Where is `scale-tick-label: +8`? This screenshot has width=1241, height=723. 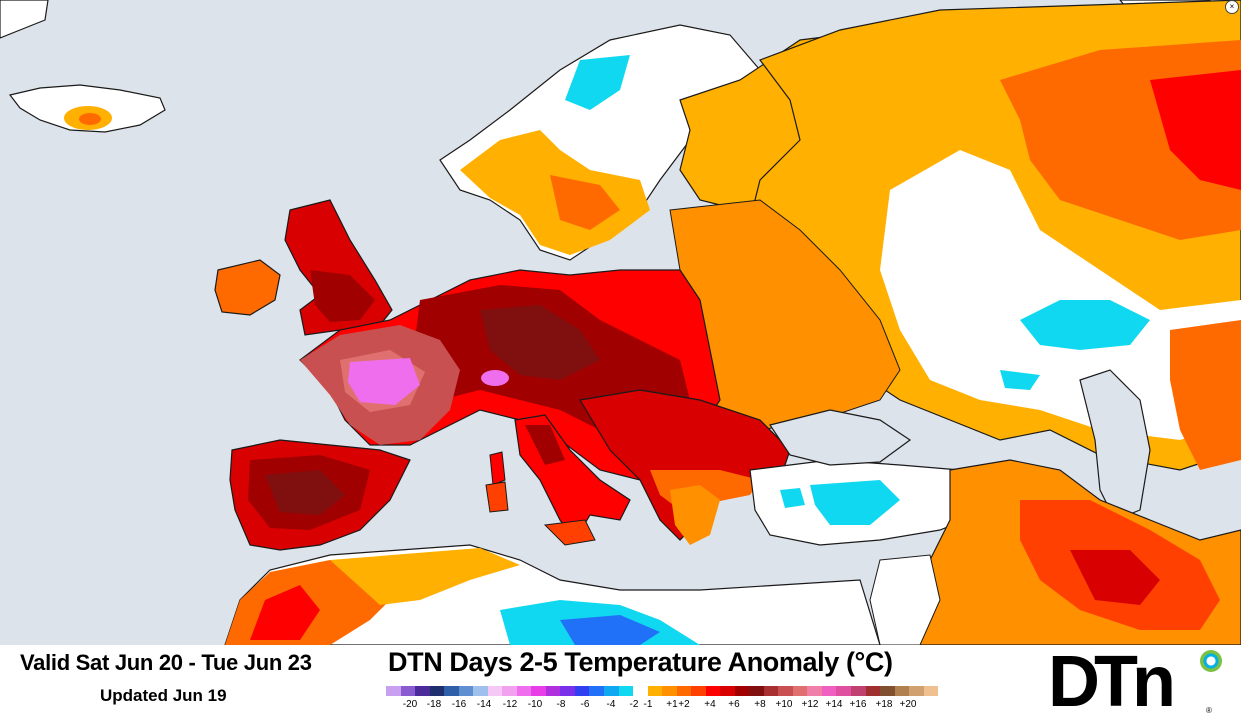 scale-tick-label: +8 is located at coordinates (759, 704).